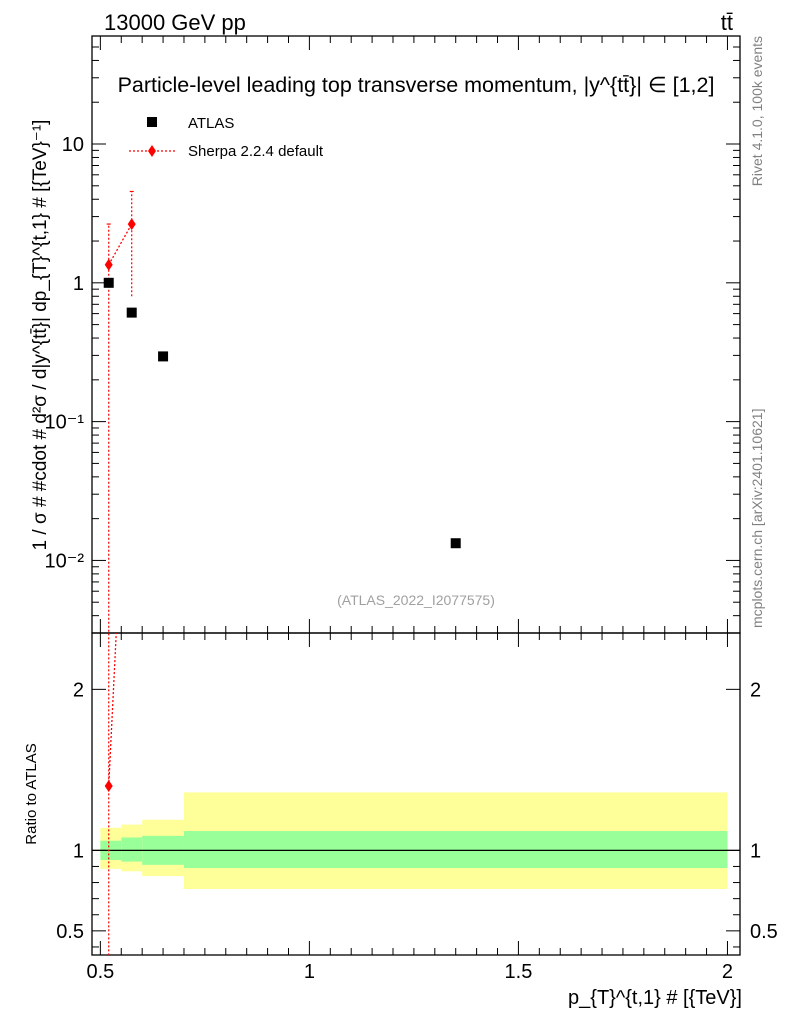  What do you see at coordinates (416, 600) in the screenshot?
I see `analysis-watermark: (ATLAS_2022_I2077575)` at bounding box center [416, 600].